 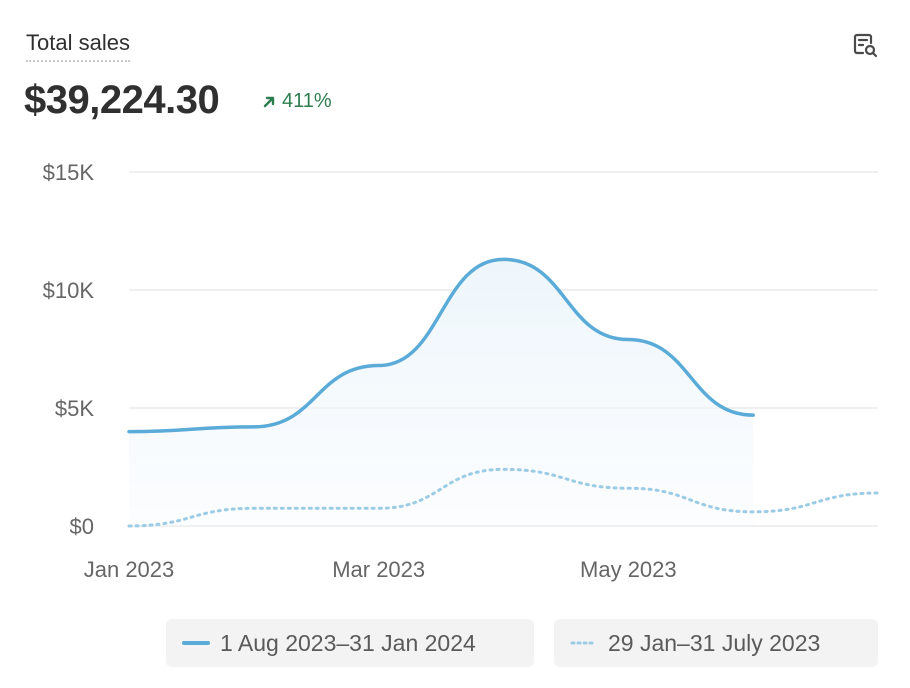 I want to click on legend-item-comparison-period: 29 Jan–31 July 2023, so click(x=716, y=643).